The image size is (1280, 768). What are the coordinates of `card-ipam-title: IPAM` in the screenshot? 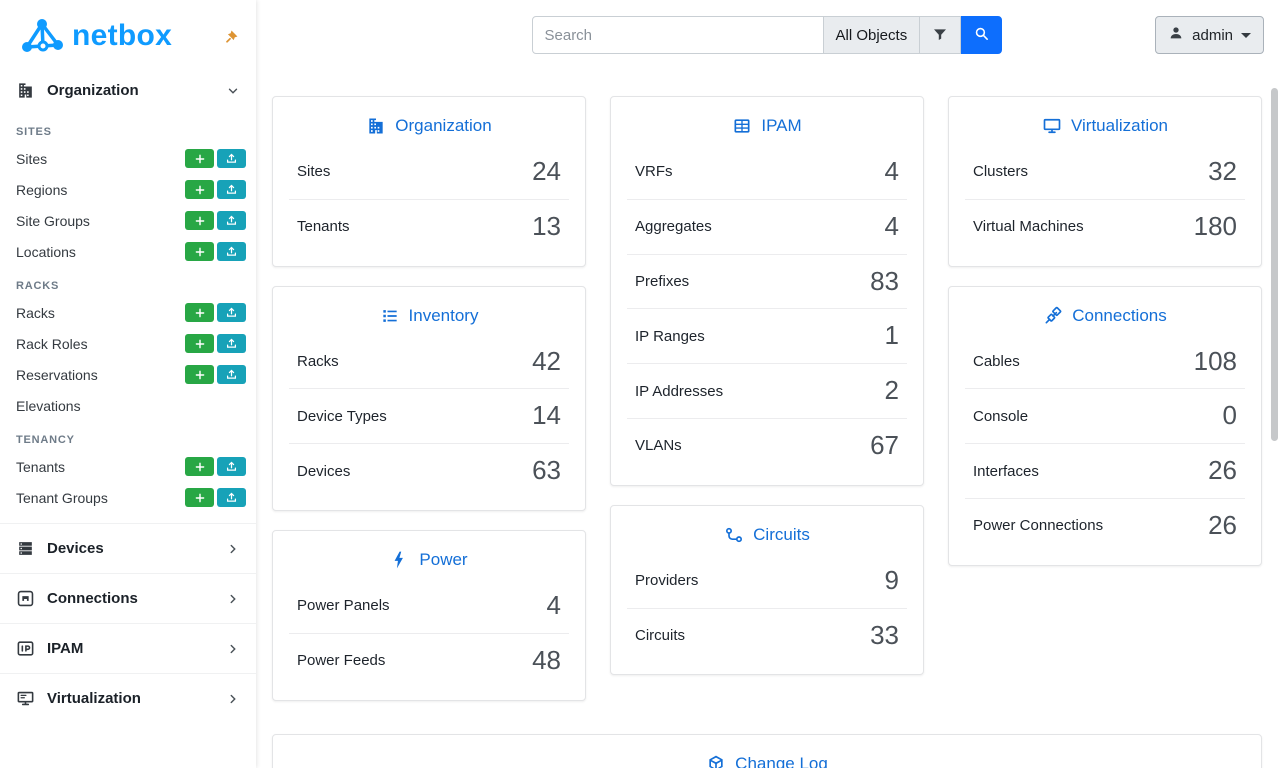 It's located at (767, 129).